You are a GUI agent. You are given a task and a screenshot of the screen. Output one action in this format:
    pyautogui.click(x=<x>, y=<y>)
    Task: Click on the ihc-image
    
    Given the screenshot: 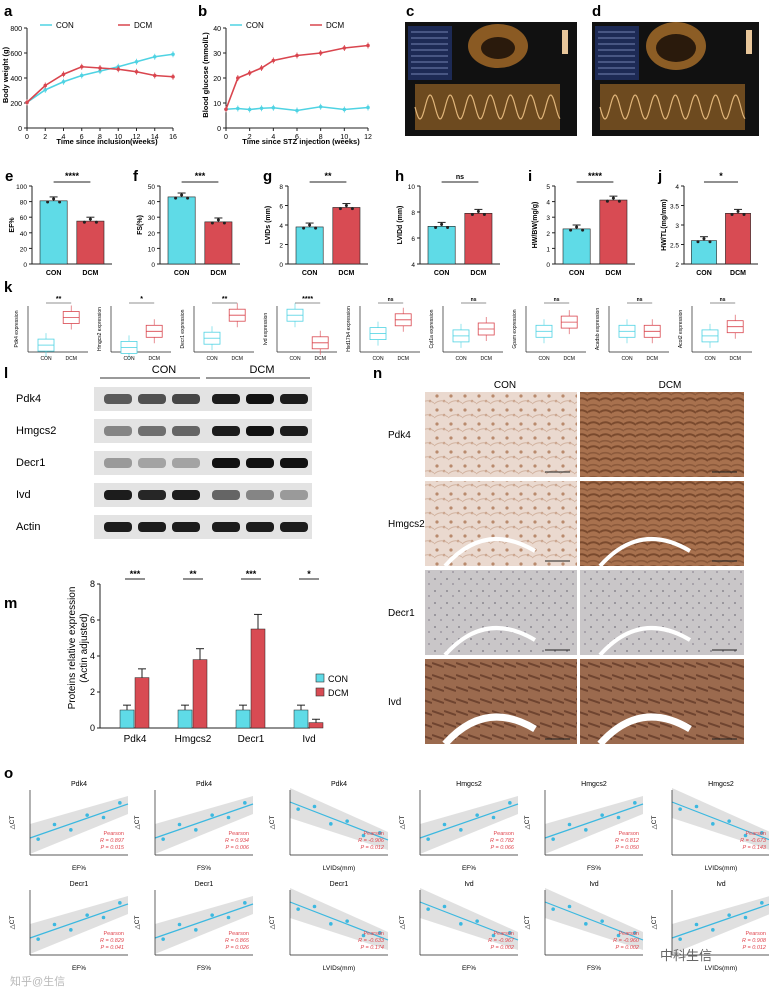 What is the action you would take?
    pyautogui.click(x=501, y=523)
    